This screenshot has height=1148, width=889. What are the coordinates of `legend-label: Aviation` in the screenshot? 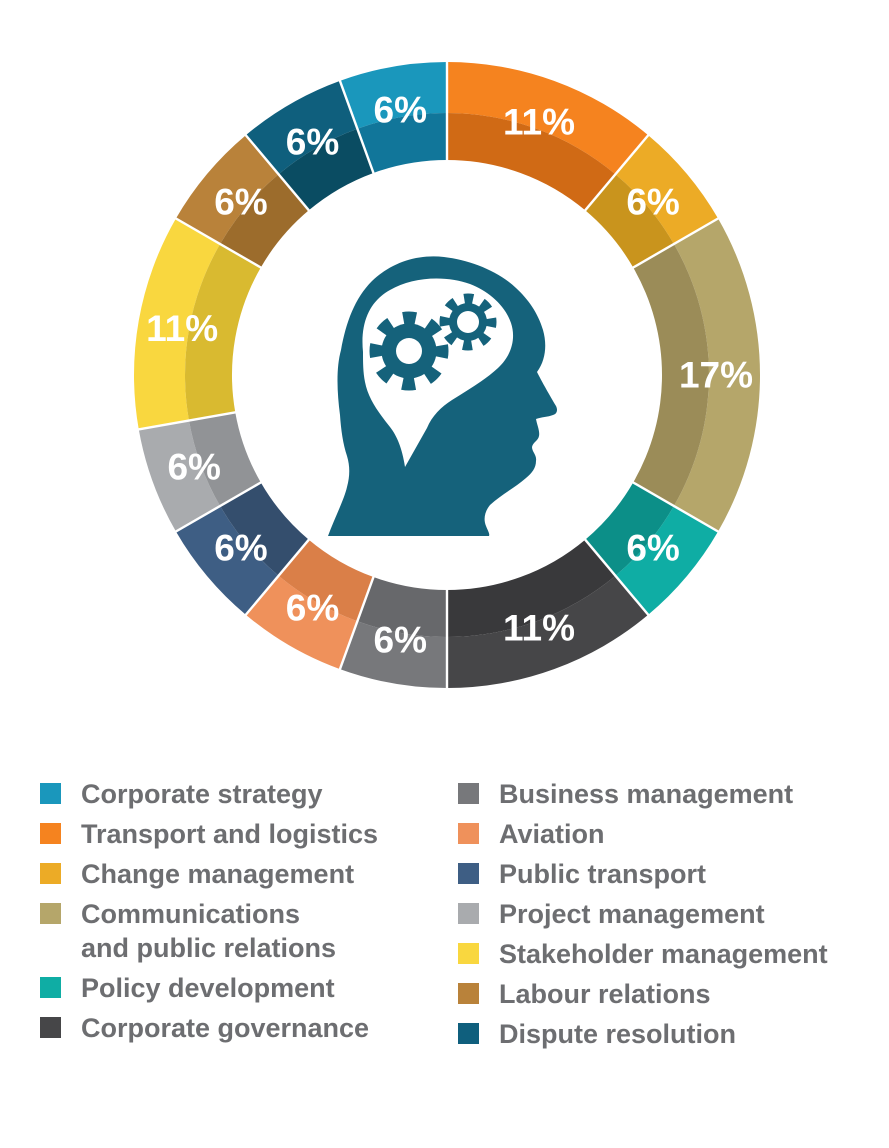 It's located at (552, 834).